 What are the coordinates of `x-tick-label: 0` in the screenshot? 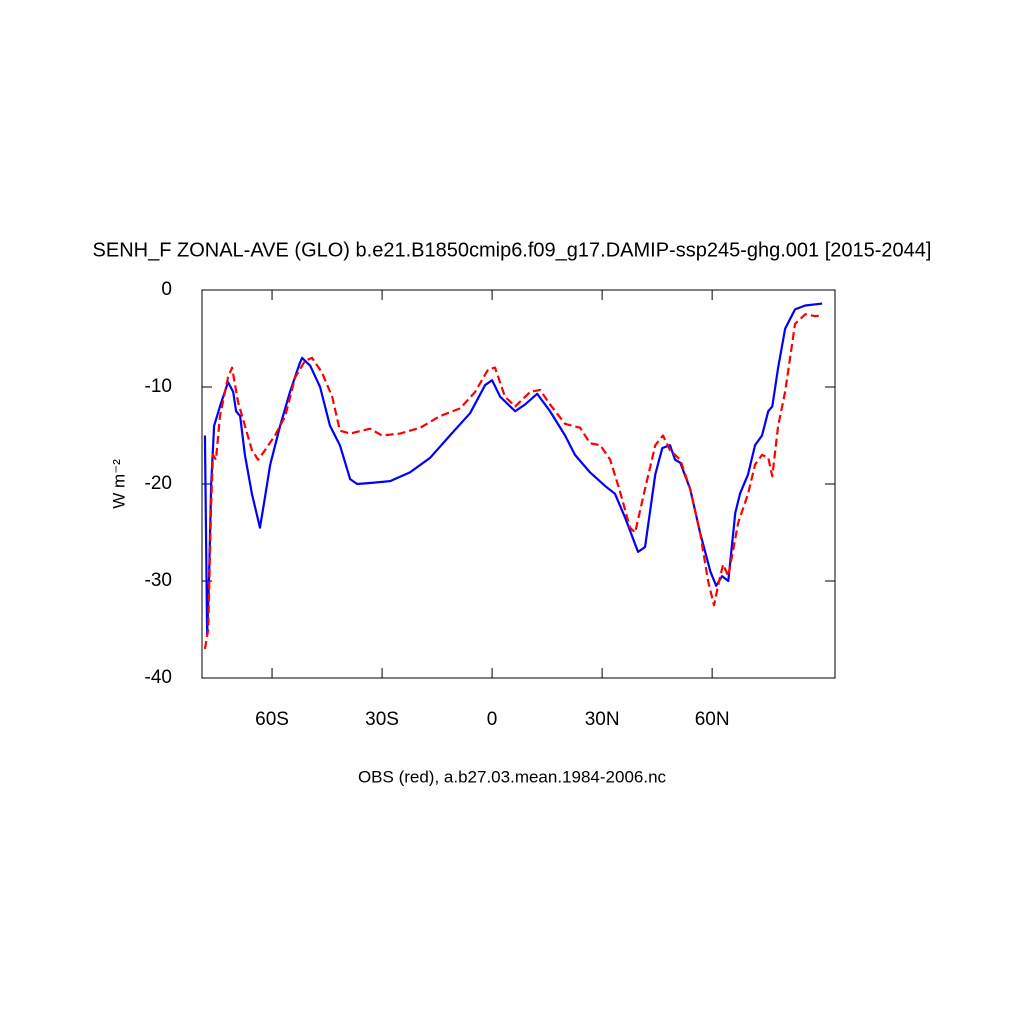 It's located at (492, 719).